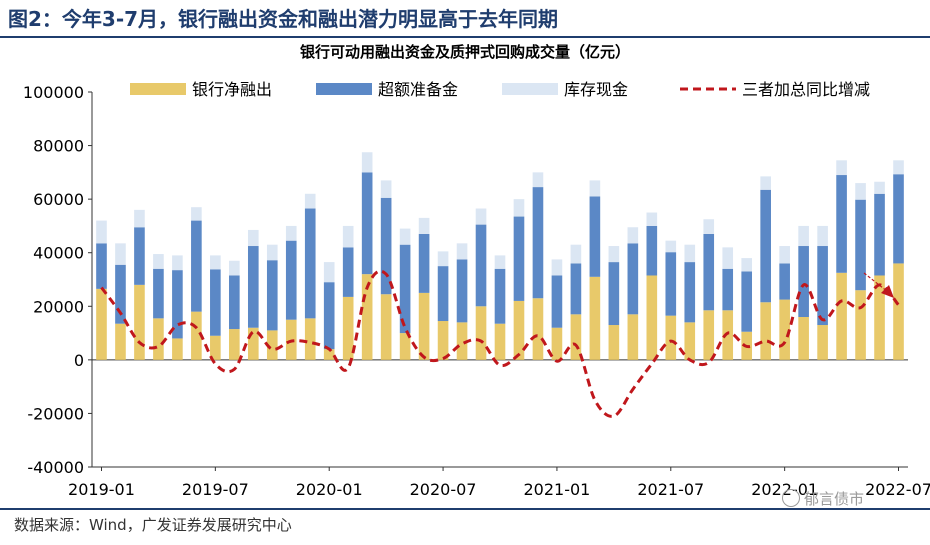 The image size is (930, 545). I want to click on bar-2021-05-s0, so click(633, 337).